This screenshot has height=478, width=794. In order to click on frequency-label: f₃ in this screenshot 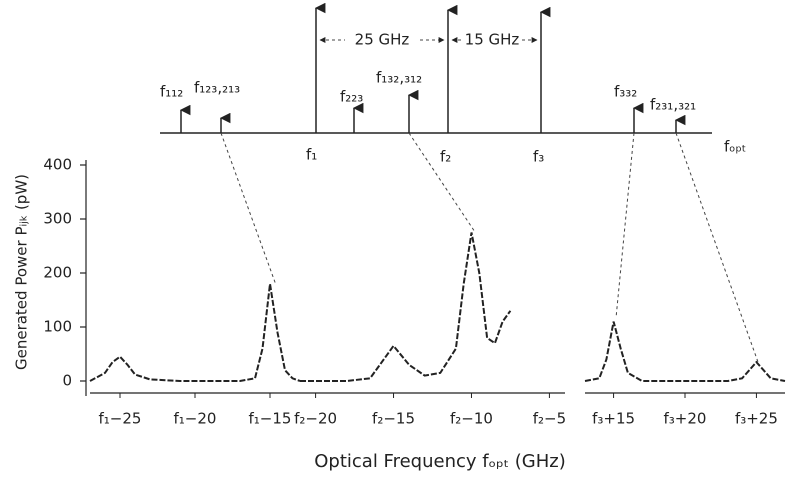, I will do `click(538, 157)`.